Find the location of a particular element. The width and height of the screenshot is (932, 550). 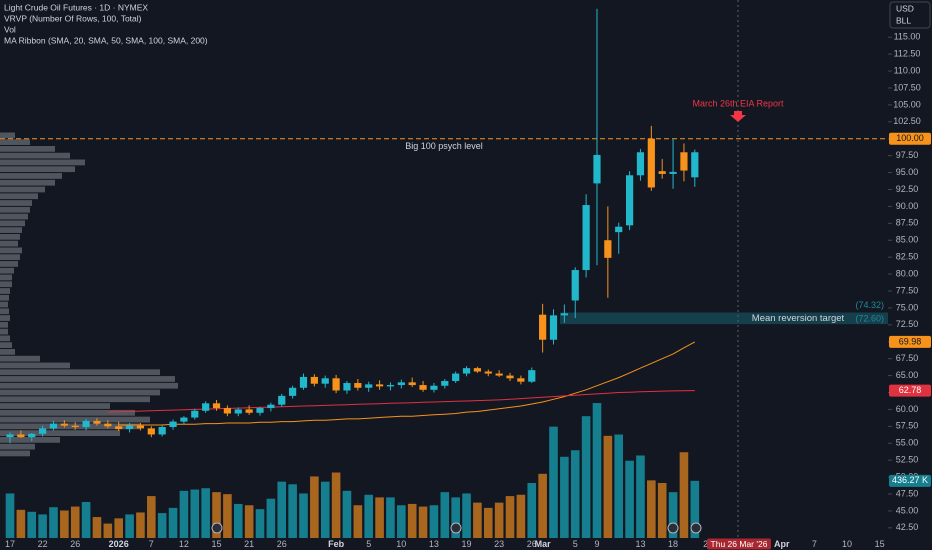

currency: USD is located at coordinates (905, 8).